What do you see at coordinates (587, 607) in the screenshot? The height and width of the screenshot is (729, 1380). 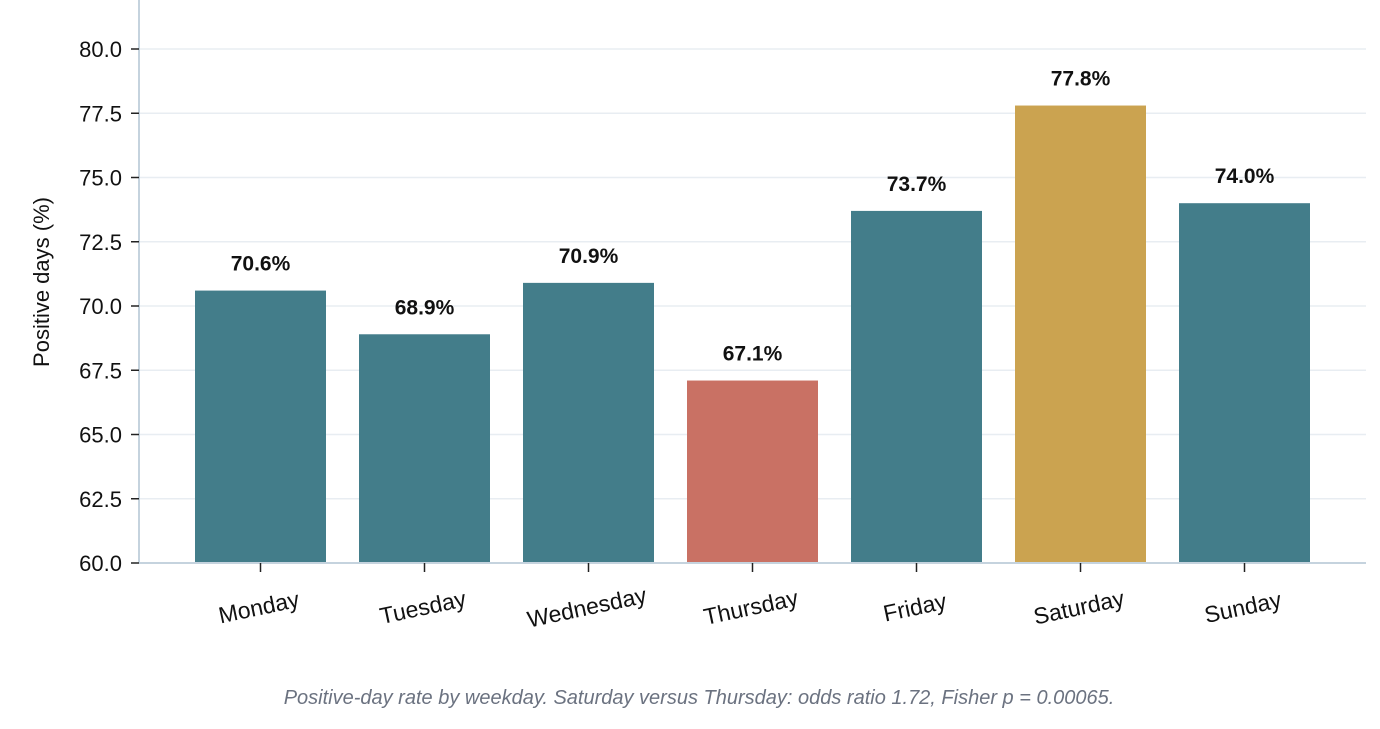 I see `x-tick-label-wednesday: Wednesday` at bounding box center [587, 607].